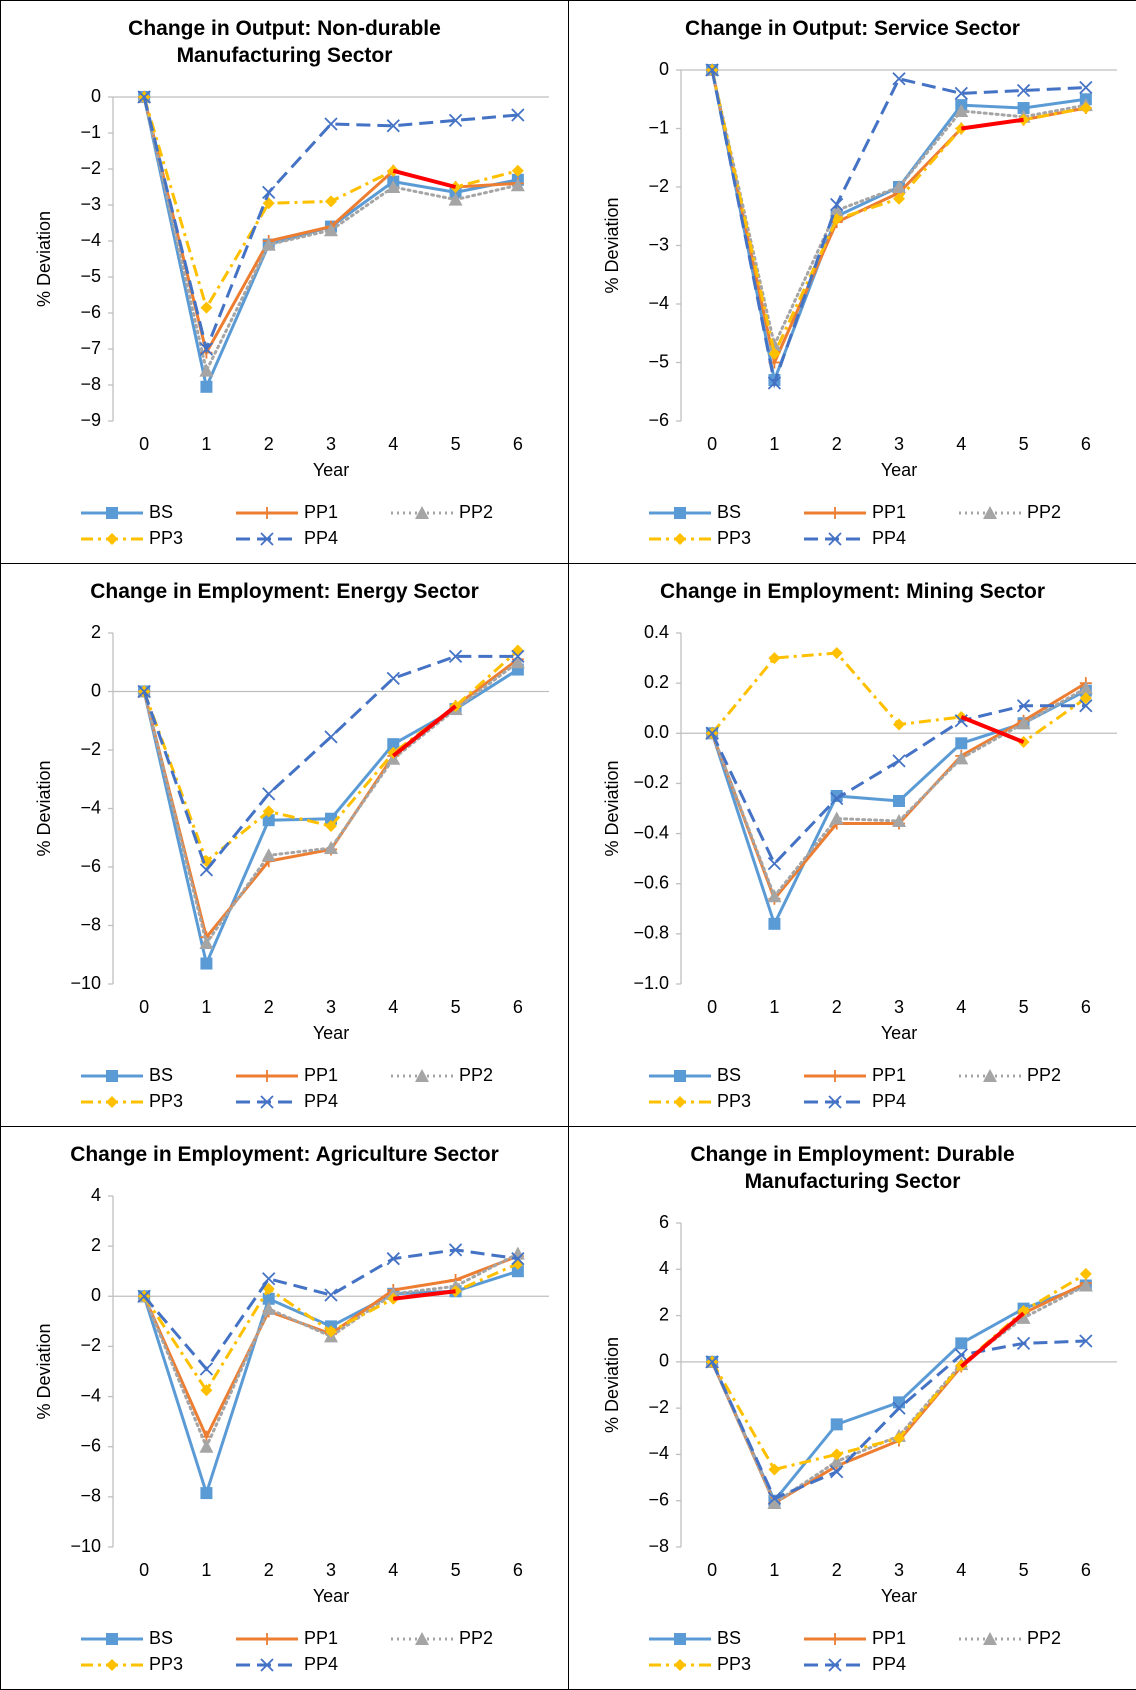  What do you see at coordinates (1044, 1638) in the screenshot?
I see `legend-label: PP2` at bounding box center [1044, 1638].